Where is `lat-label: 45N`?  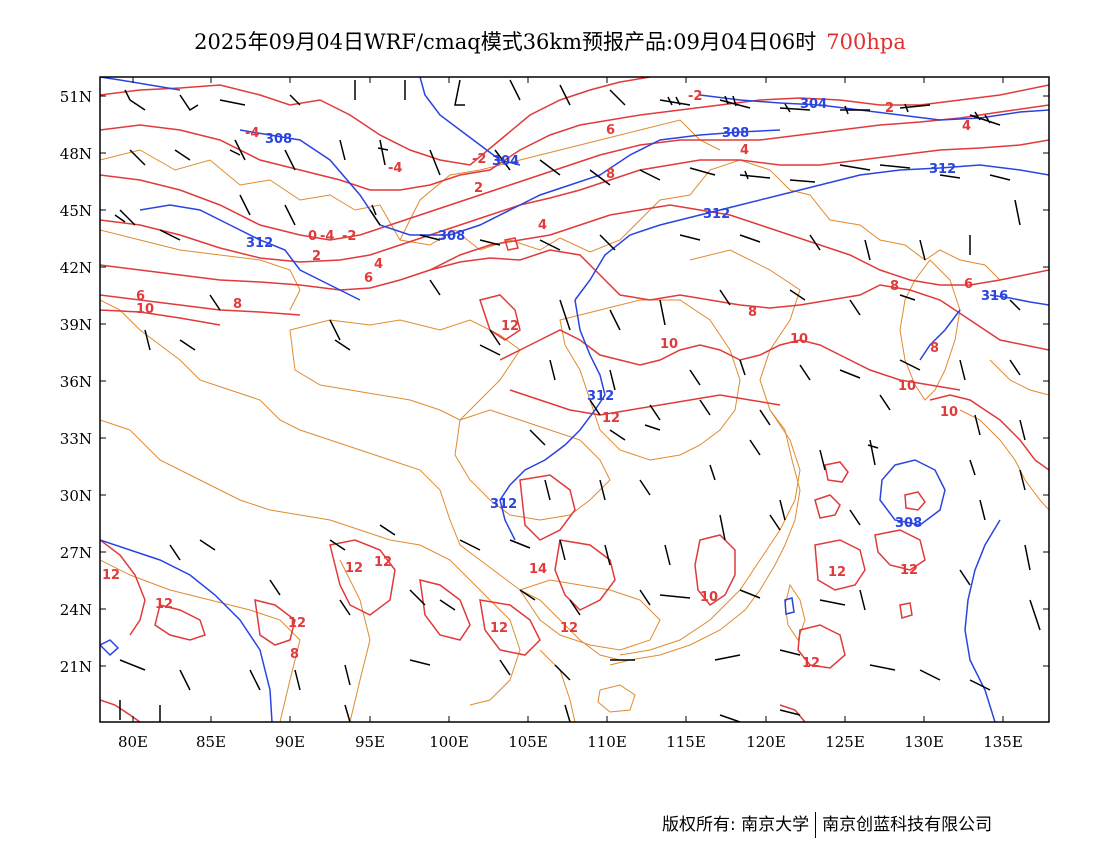
lat-label: 45N is located at coordinates (76, 211).